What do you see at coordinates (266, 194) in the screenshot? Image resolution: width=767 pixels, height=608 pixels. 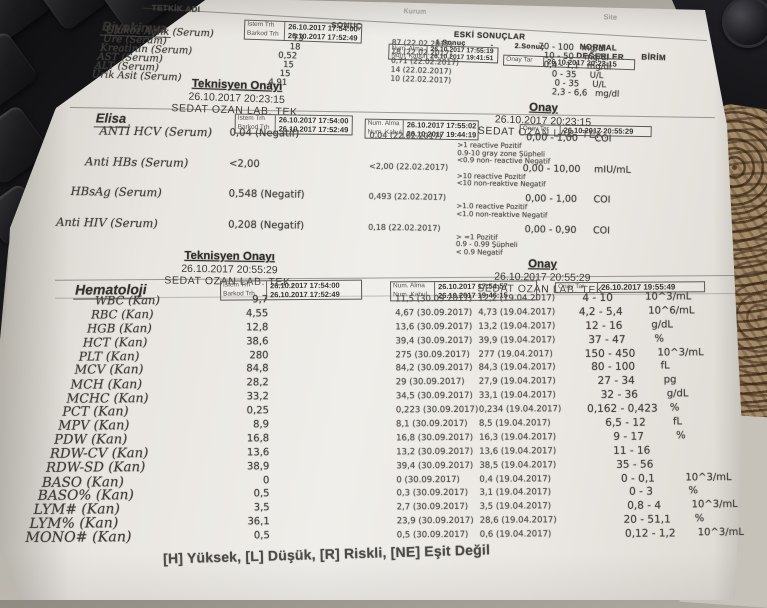 I see `test-result: 0,548 (Negatif)` at bounding box center [266, 194].